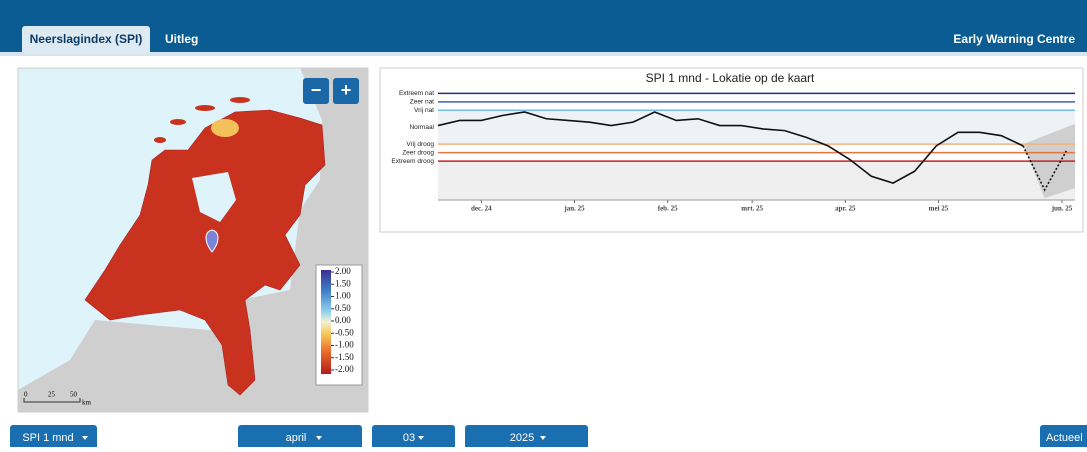  What do you see at coordinates (1014, 39) in the screenshot?
I see `brand: Early Warning Centre` at bounding box center [1014, 39].